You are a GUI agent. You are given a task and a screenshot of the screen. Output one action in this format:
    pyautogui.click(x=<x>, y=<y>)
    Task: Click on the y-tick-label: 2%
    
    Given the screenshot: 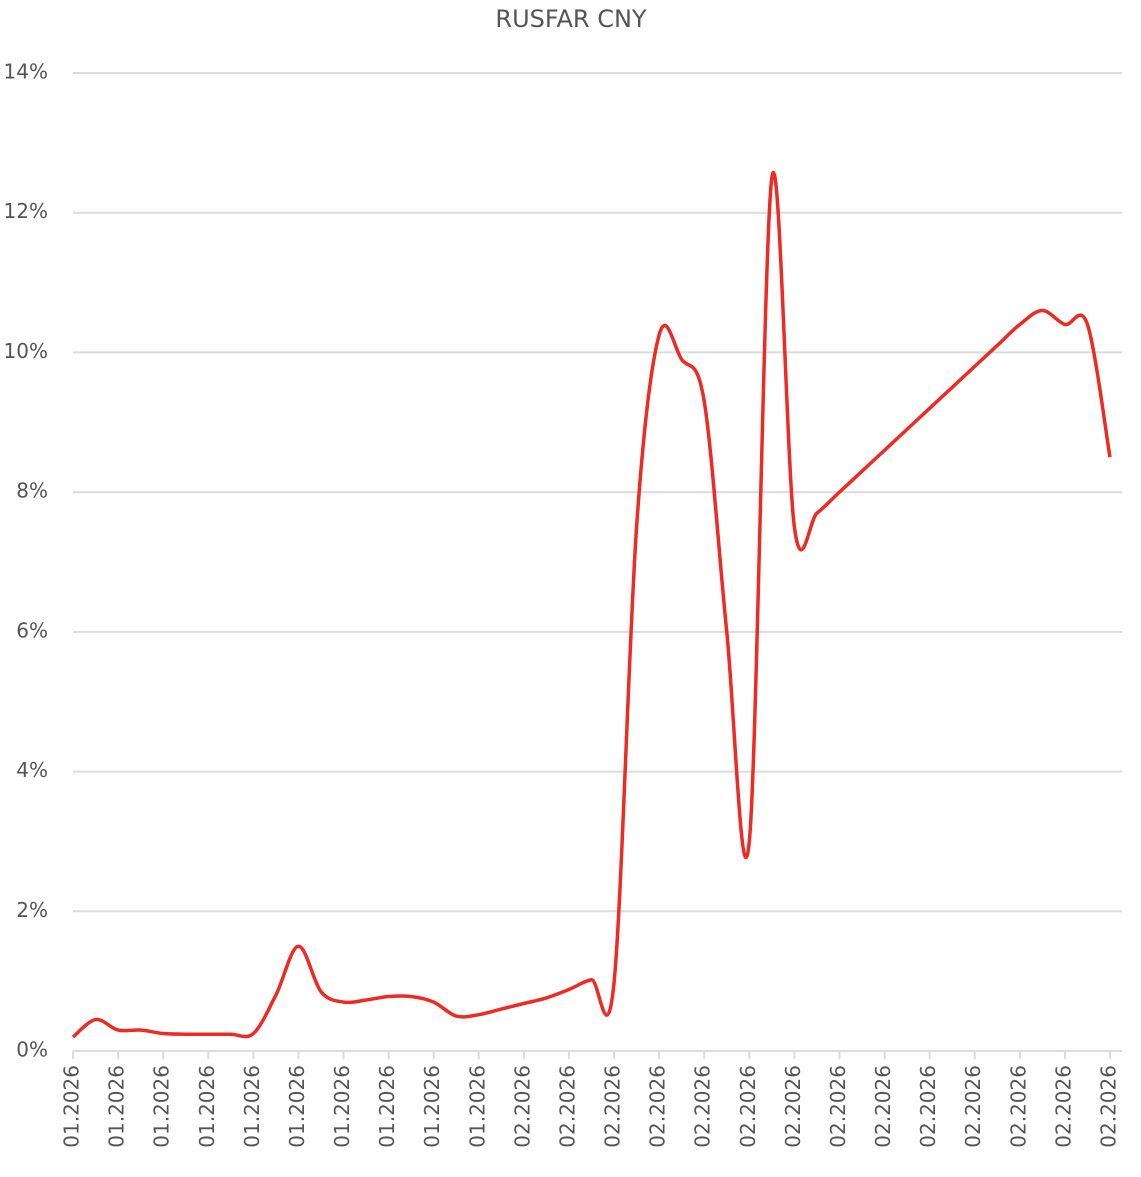 What is the action you would take?
    pyautogui.click(x=32, y=910)
    